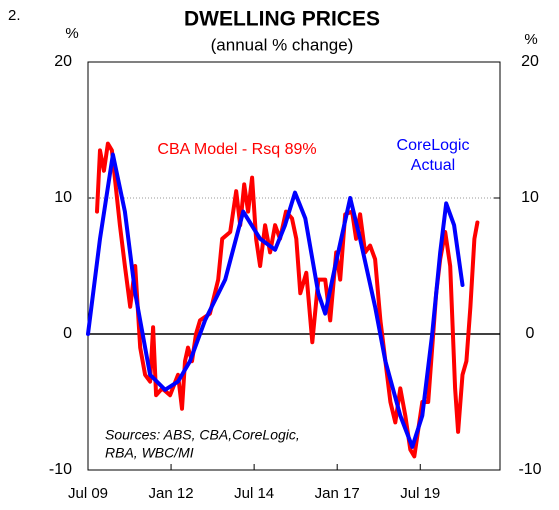 The image size is (559, 510). What do you see at coordinates (88, 493) in the screenshot?
I see `x-tick-label: Jul 09` at bounding box center [88, 493].